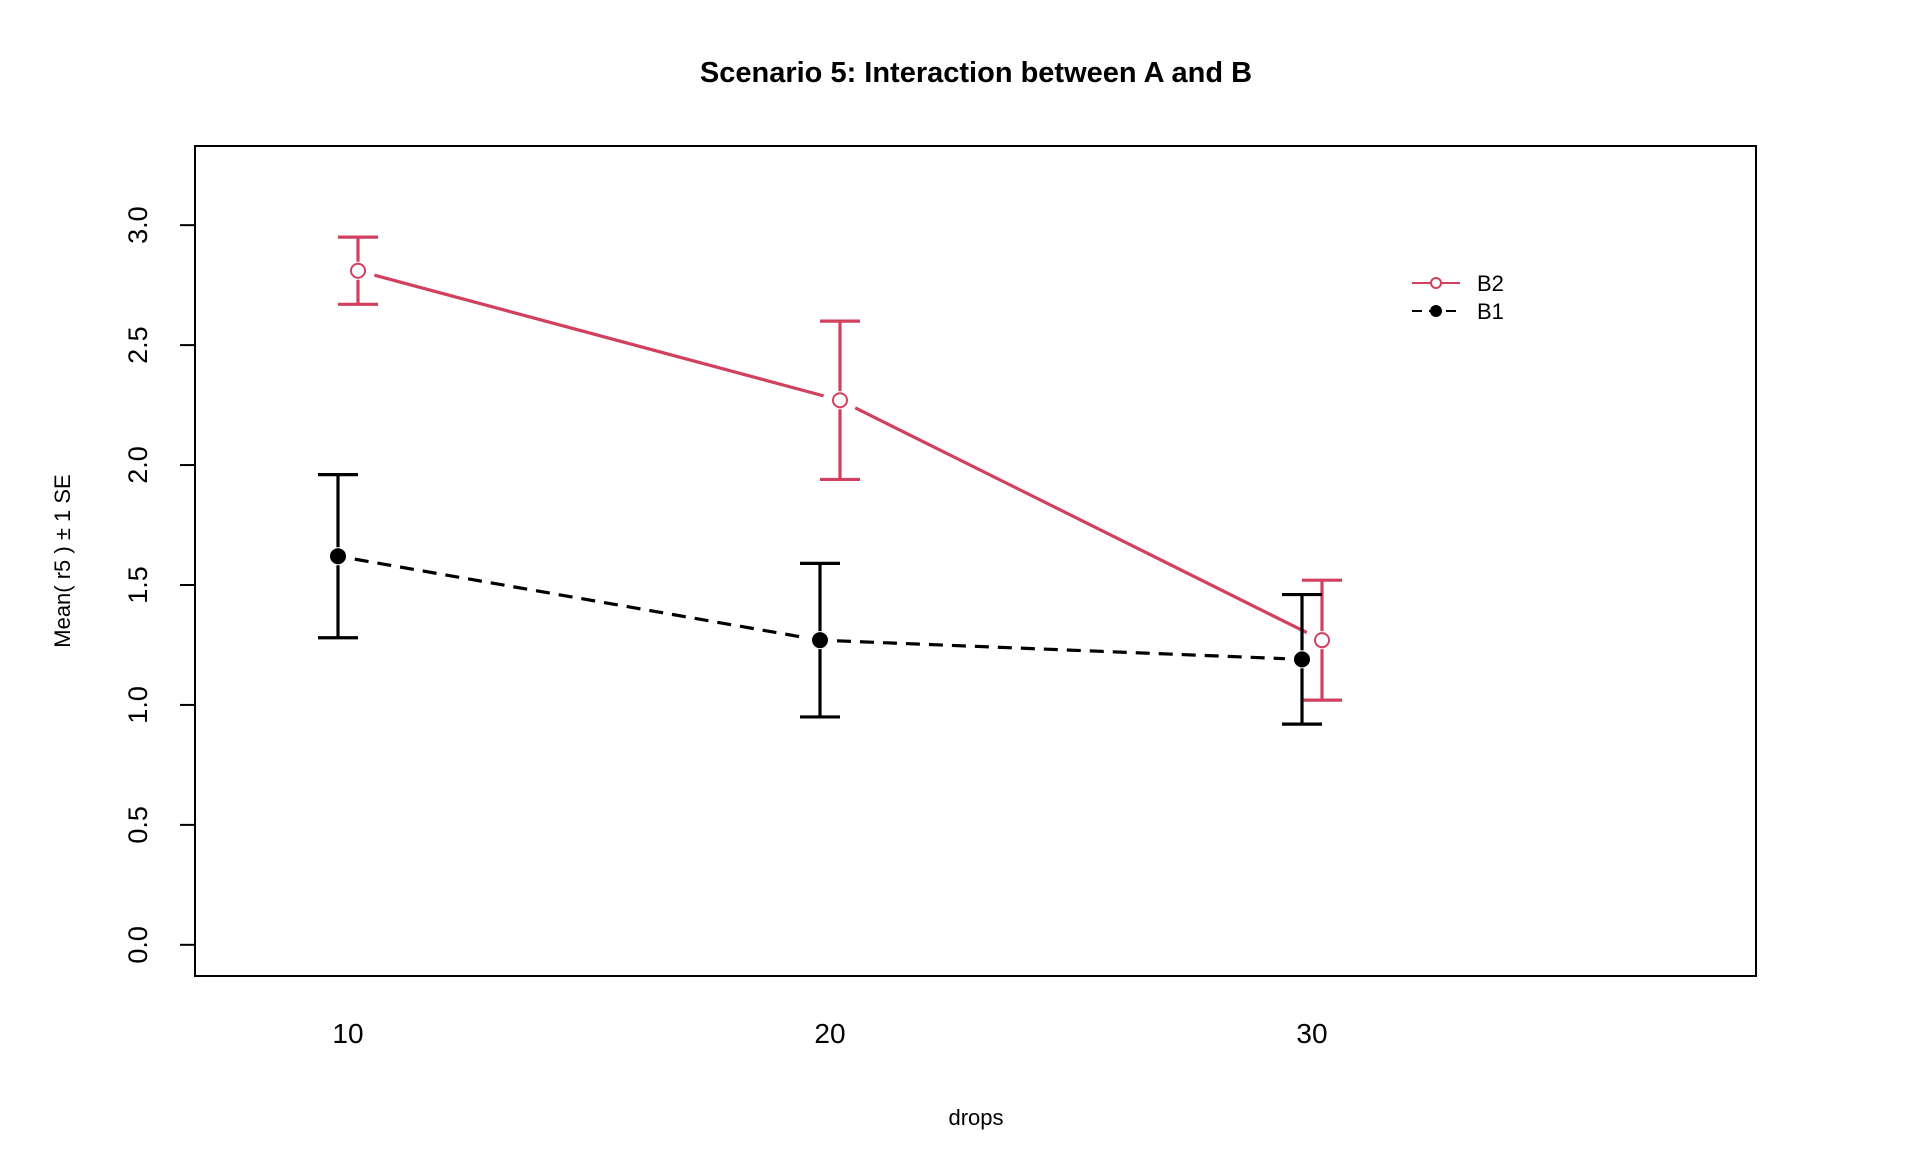 The width and height of the screenshot is (1920, 1152). What do you see at coordinates (820, 599) in the screenshot?
I see `series-b1` at bounding box center [820, 599].